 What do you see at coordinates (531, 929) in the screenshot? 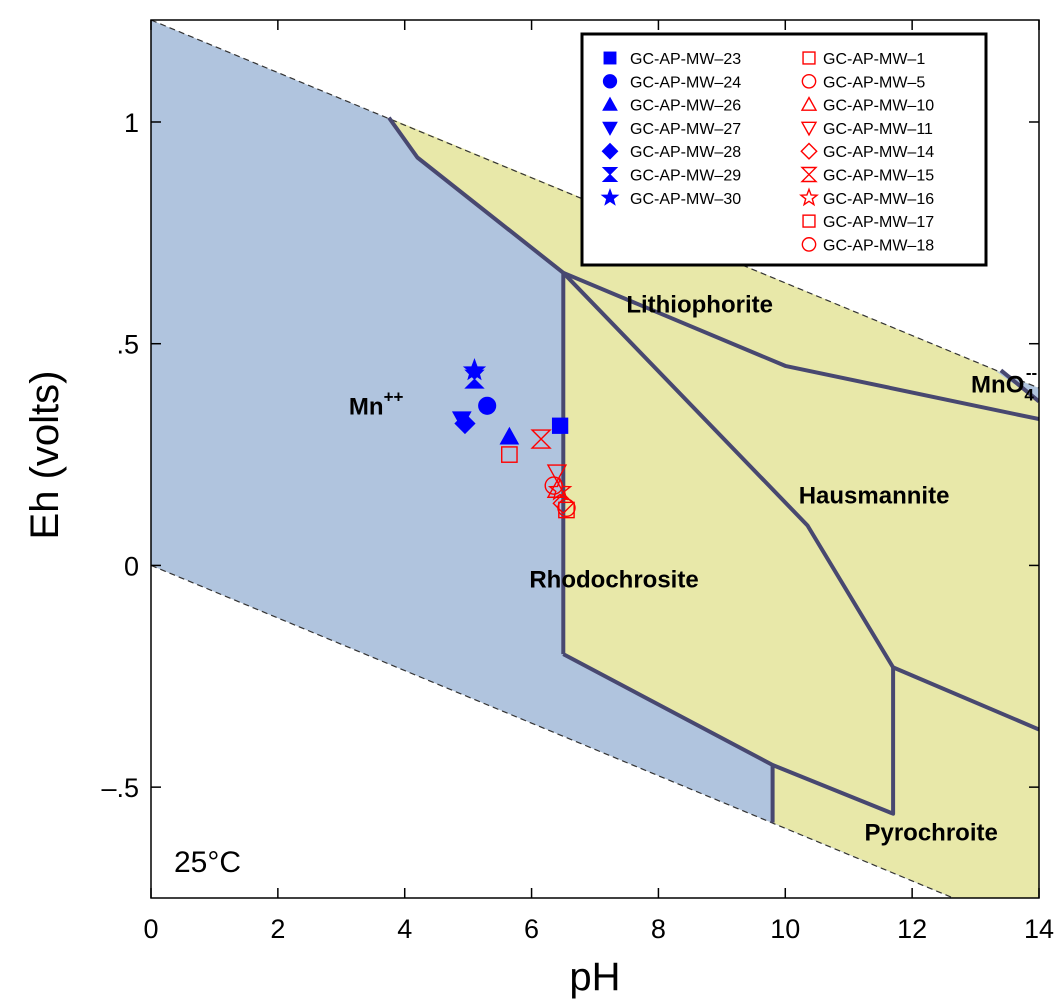
I see `x-tick-label: 6` at bounding box center [531, 929].